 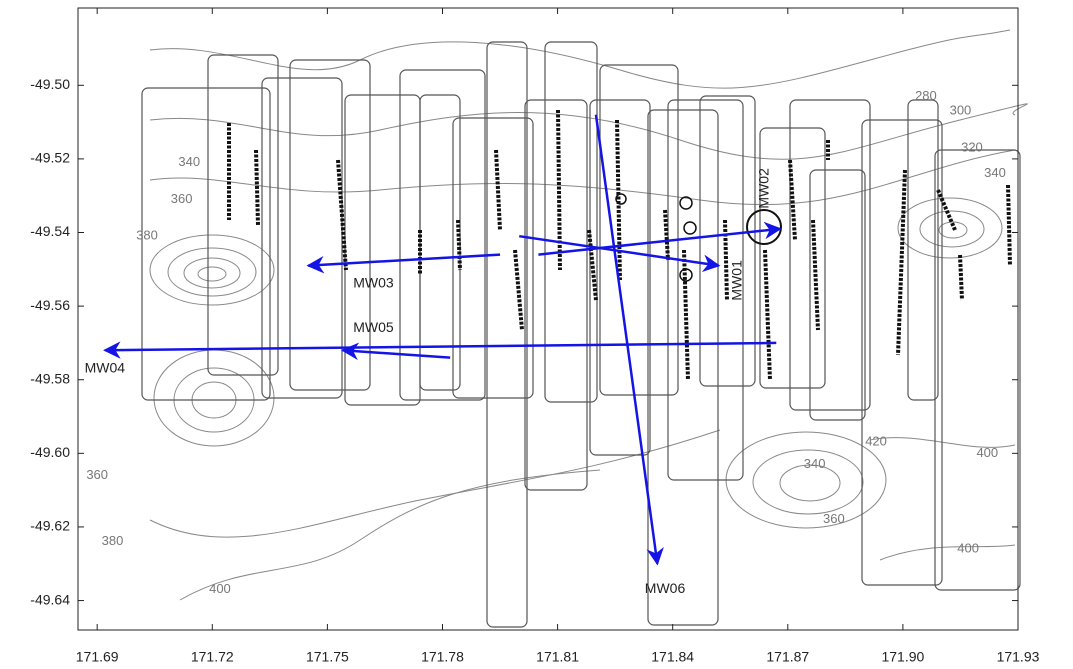 I want to click on well-label: MW05, so click(x=373, y=327).